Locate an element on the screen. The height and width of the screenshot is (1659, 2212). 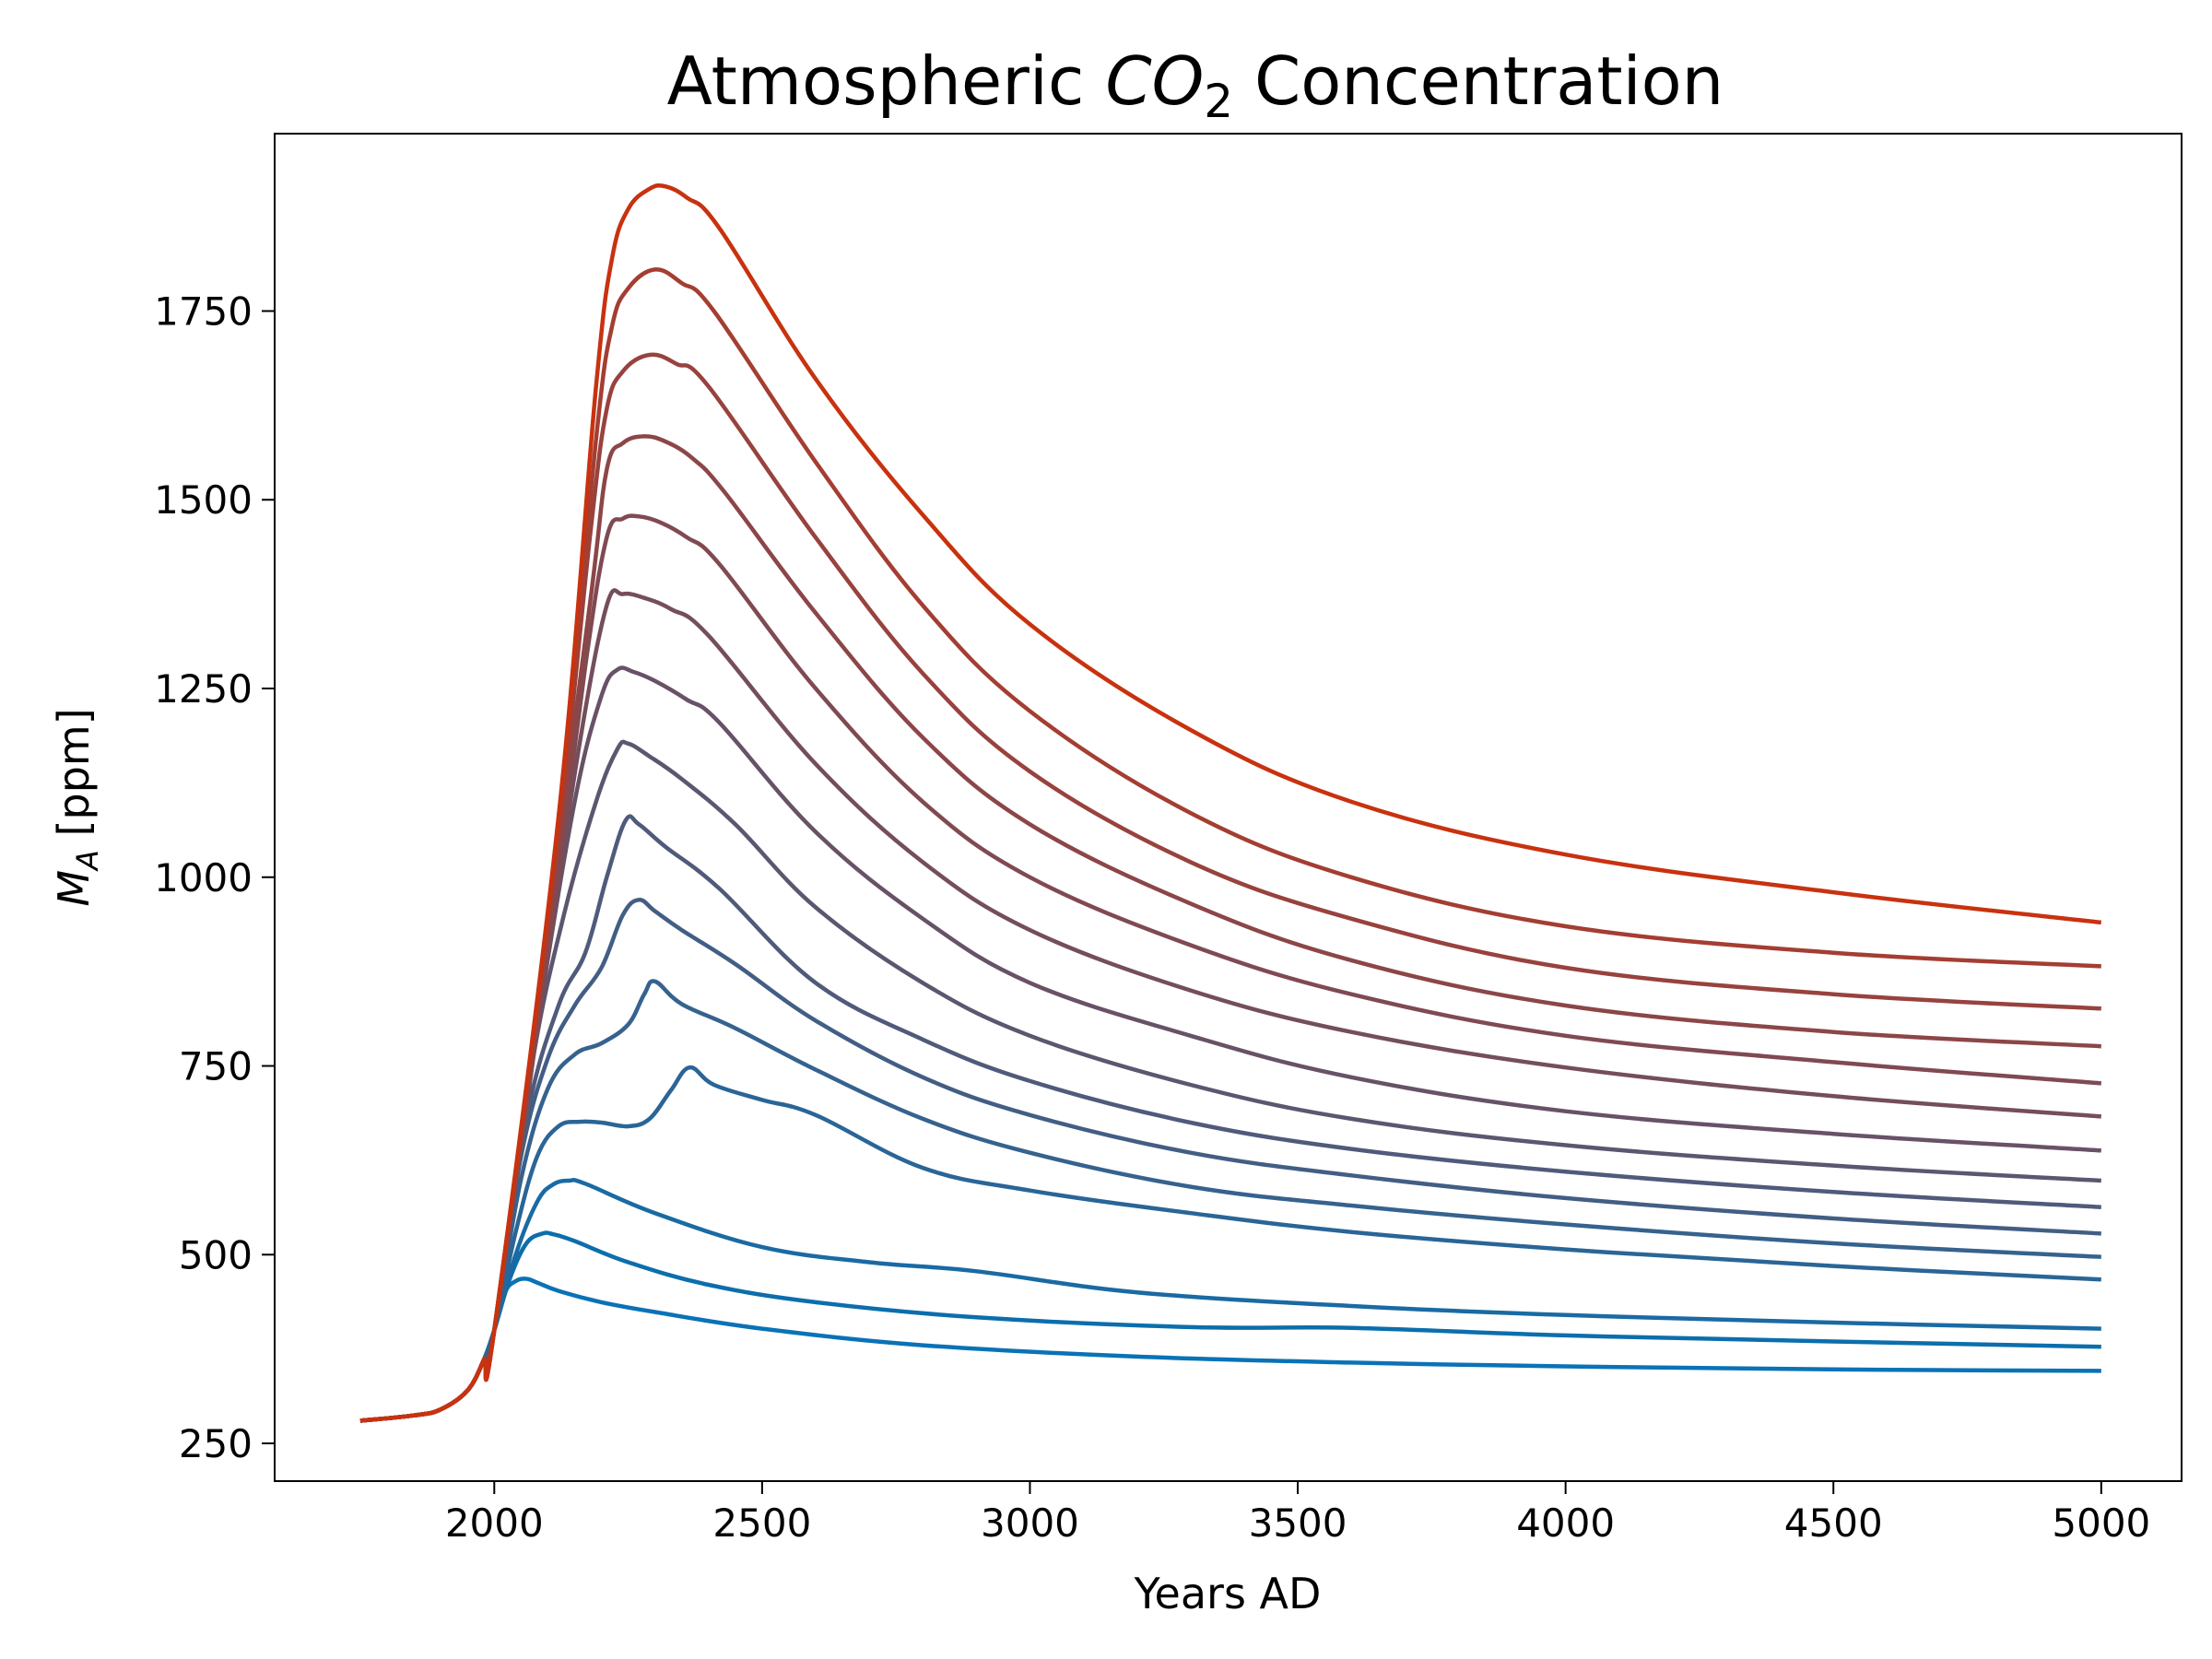
chart-title-subscript: 2 is located at coordinates (1218, 101).